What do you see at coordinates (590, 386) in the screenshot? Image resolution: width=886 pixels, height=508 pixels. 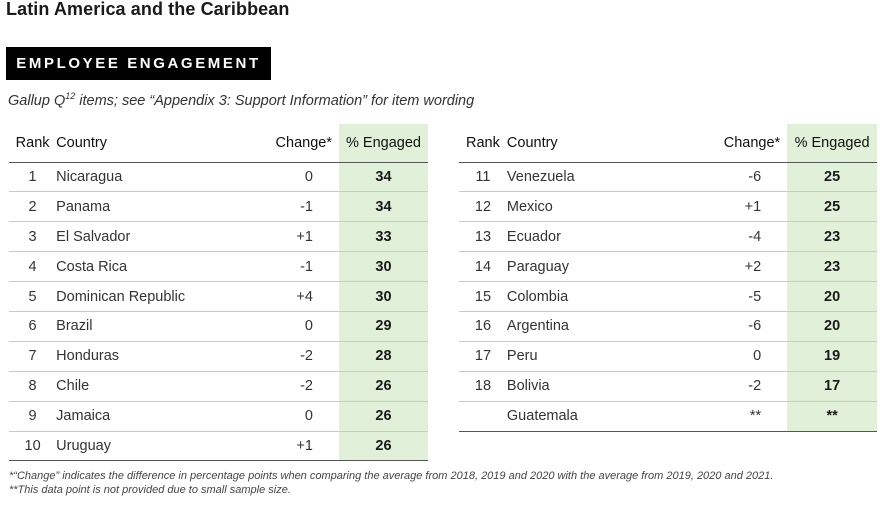 I see `country-cell: Bolivia` at bounding box center [590, 386].